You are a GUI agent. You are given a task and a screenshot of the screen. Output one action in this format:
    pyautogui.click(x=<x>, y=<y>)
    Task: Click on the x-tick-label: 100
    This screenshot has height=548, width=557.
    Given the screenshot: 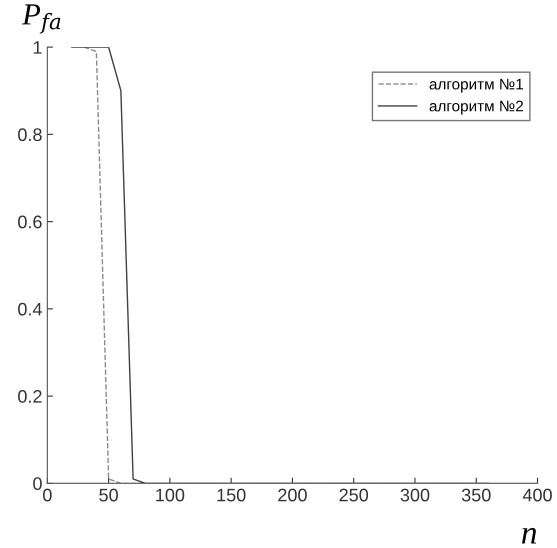 What is the action you would take?
    pyautogui.click(x=170, y=495)
    